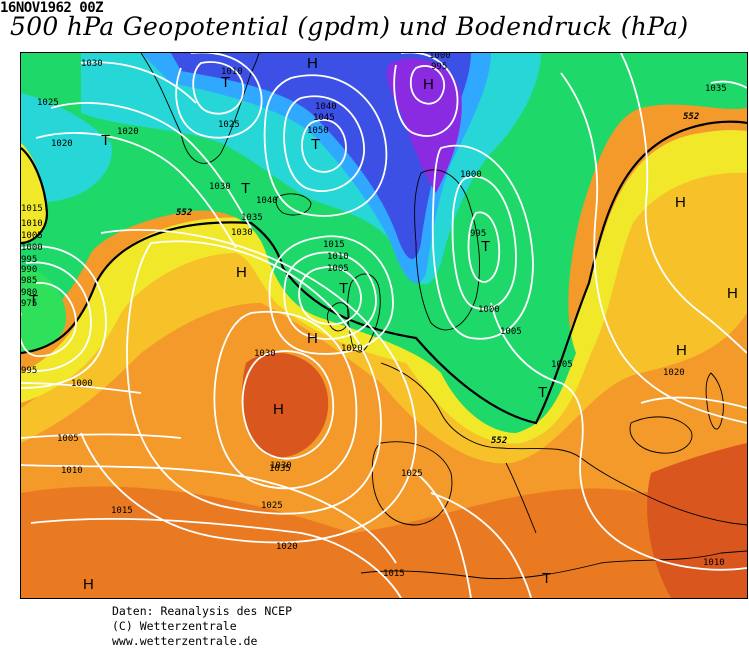  What do you see at coordinates (338, 317) in the screenshot?
I see `coast-ireland` at bounding box center [338, 317].